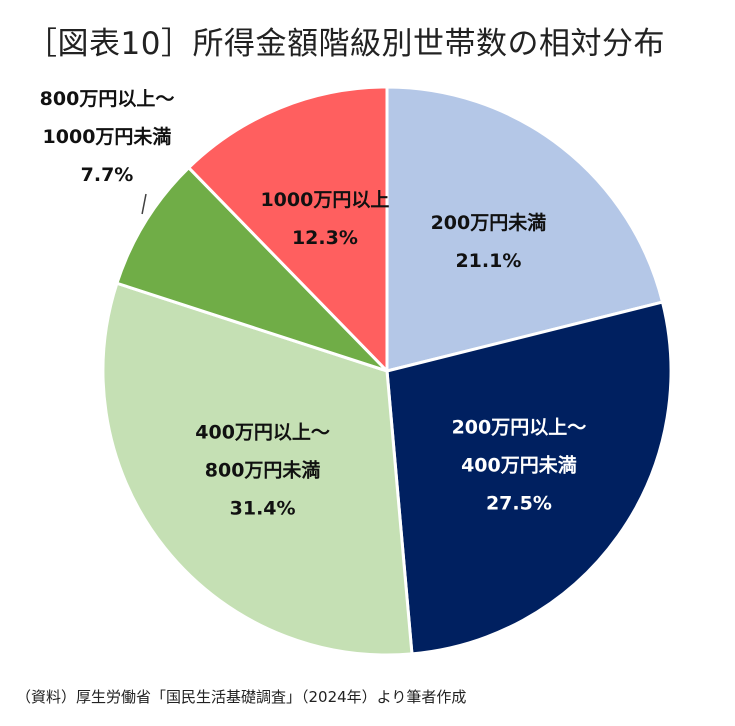 Image resolution: width=735 pixels, height=726 pixels. I want to click on slice-category-label-3: 400万円以上～, so click(262, 433).